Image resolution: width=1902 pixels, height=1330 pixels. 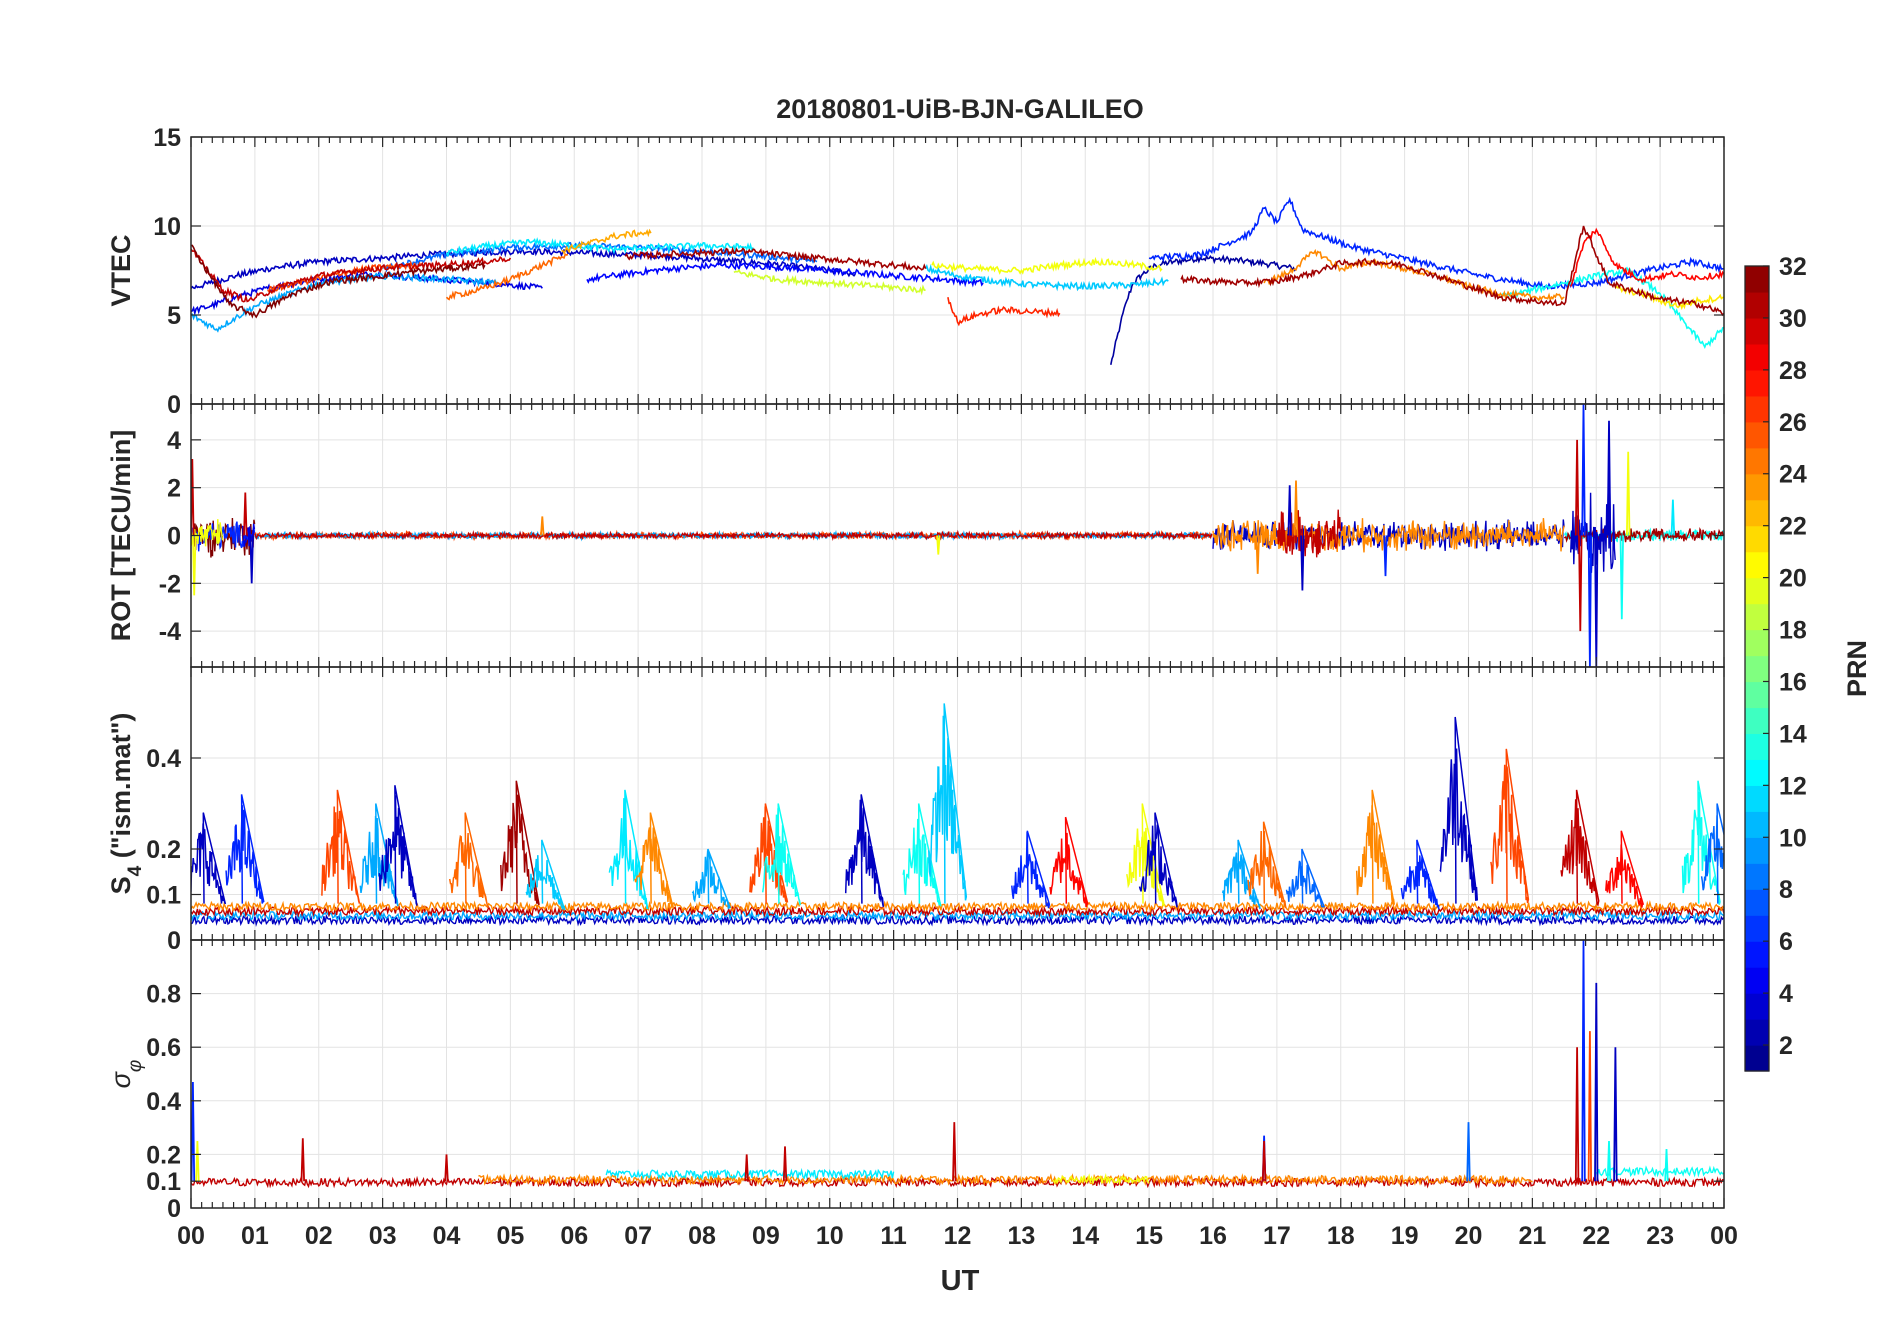 I want to click on chart-title: 20180801-UiB-BJN-GALILEO, so click(x=960, y=109).